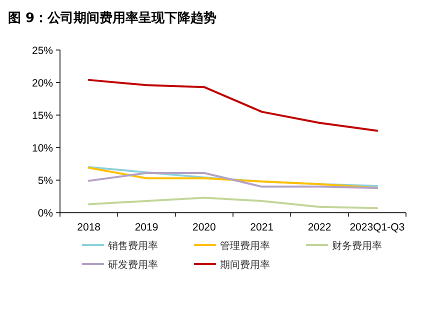 The width and height of the screenshot is (429, 321). Describe the element at coordinates (133, 265) in the screenshot. I see `legend-label: 研发费用率` at that location.